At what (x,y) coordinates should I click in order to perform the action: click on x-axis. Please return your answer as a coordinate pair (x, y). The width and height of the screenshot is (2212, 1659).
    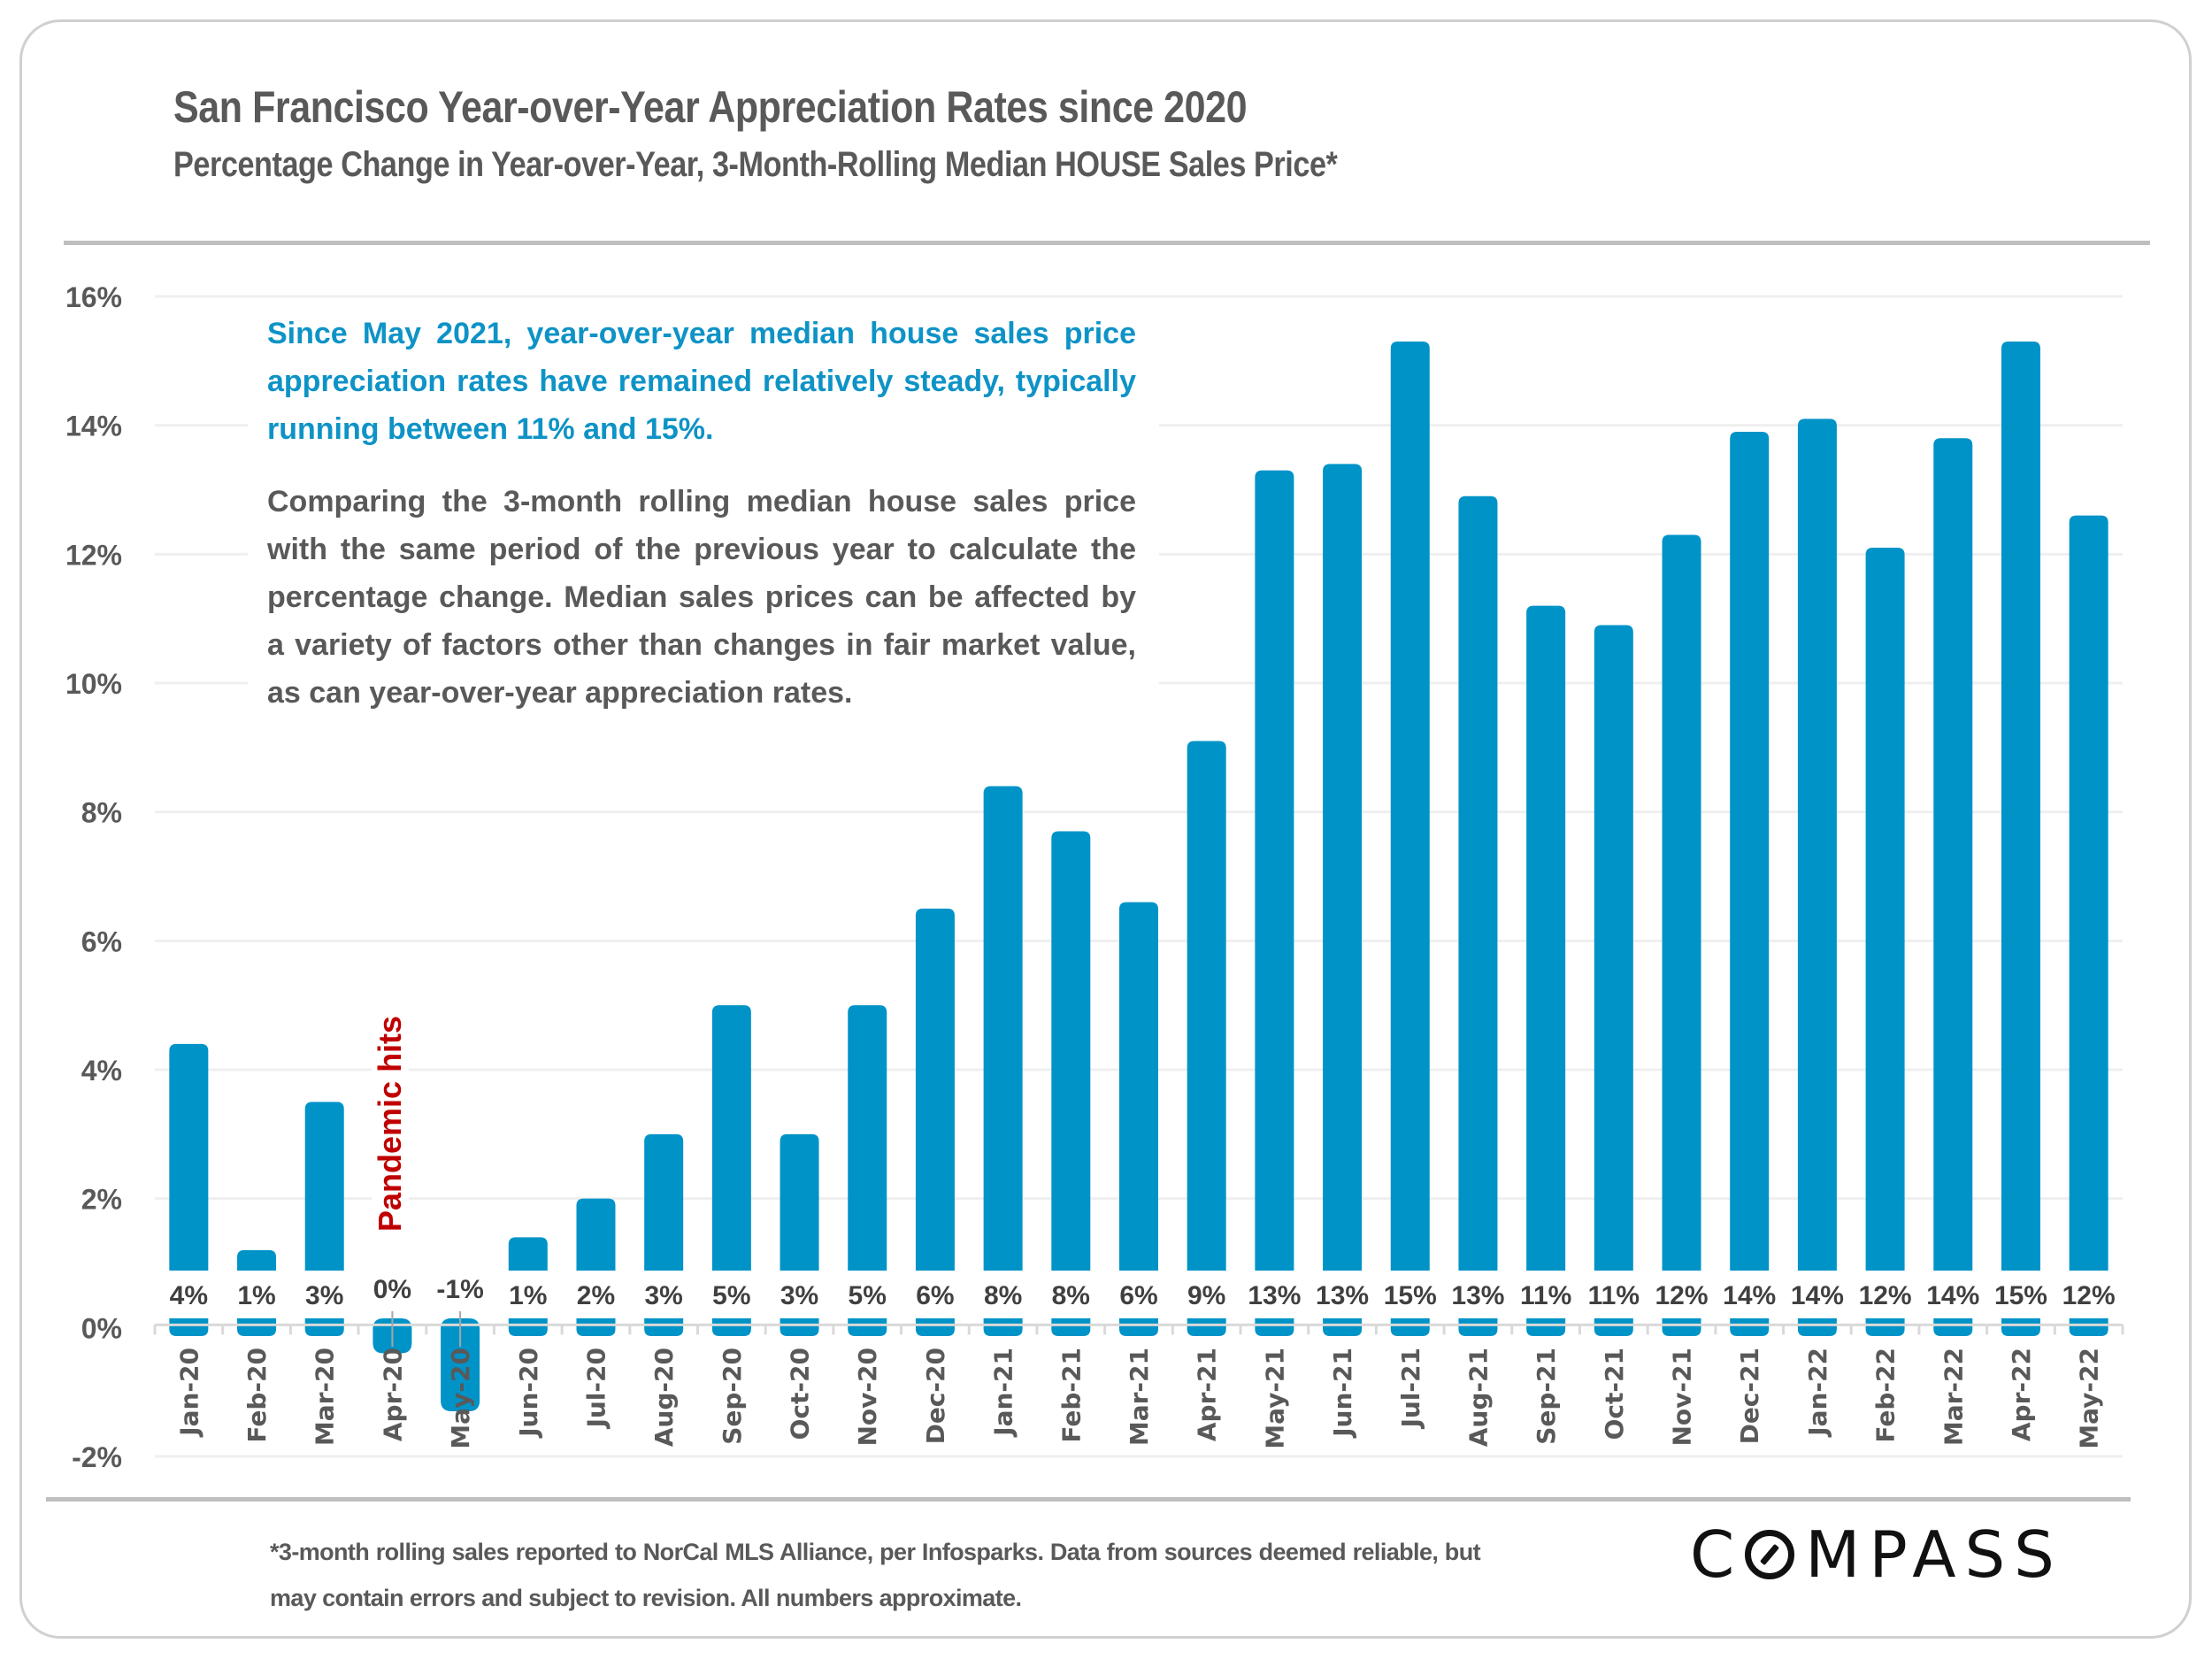
    Looking at the image, I should click on (1138, 1329).